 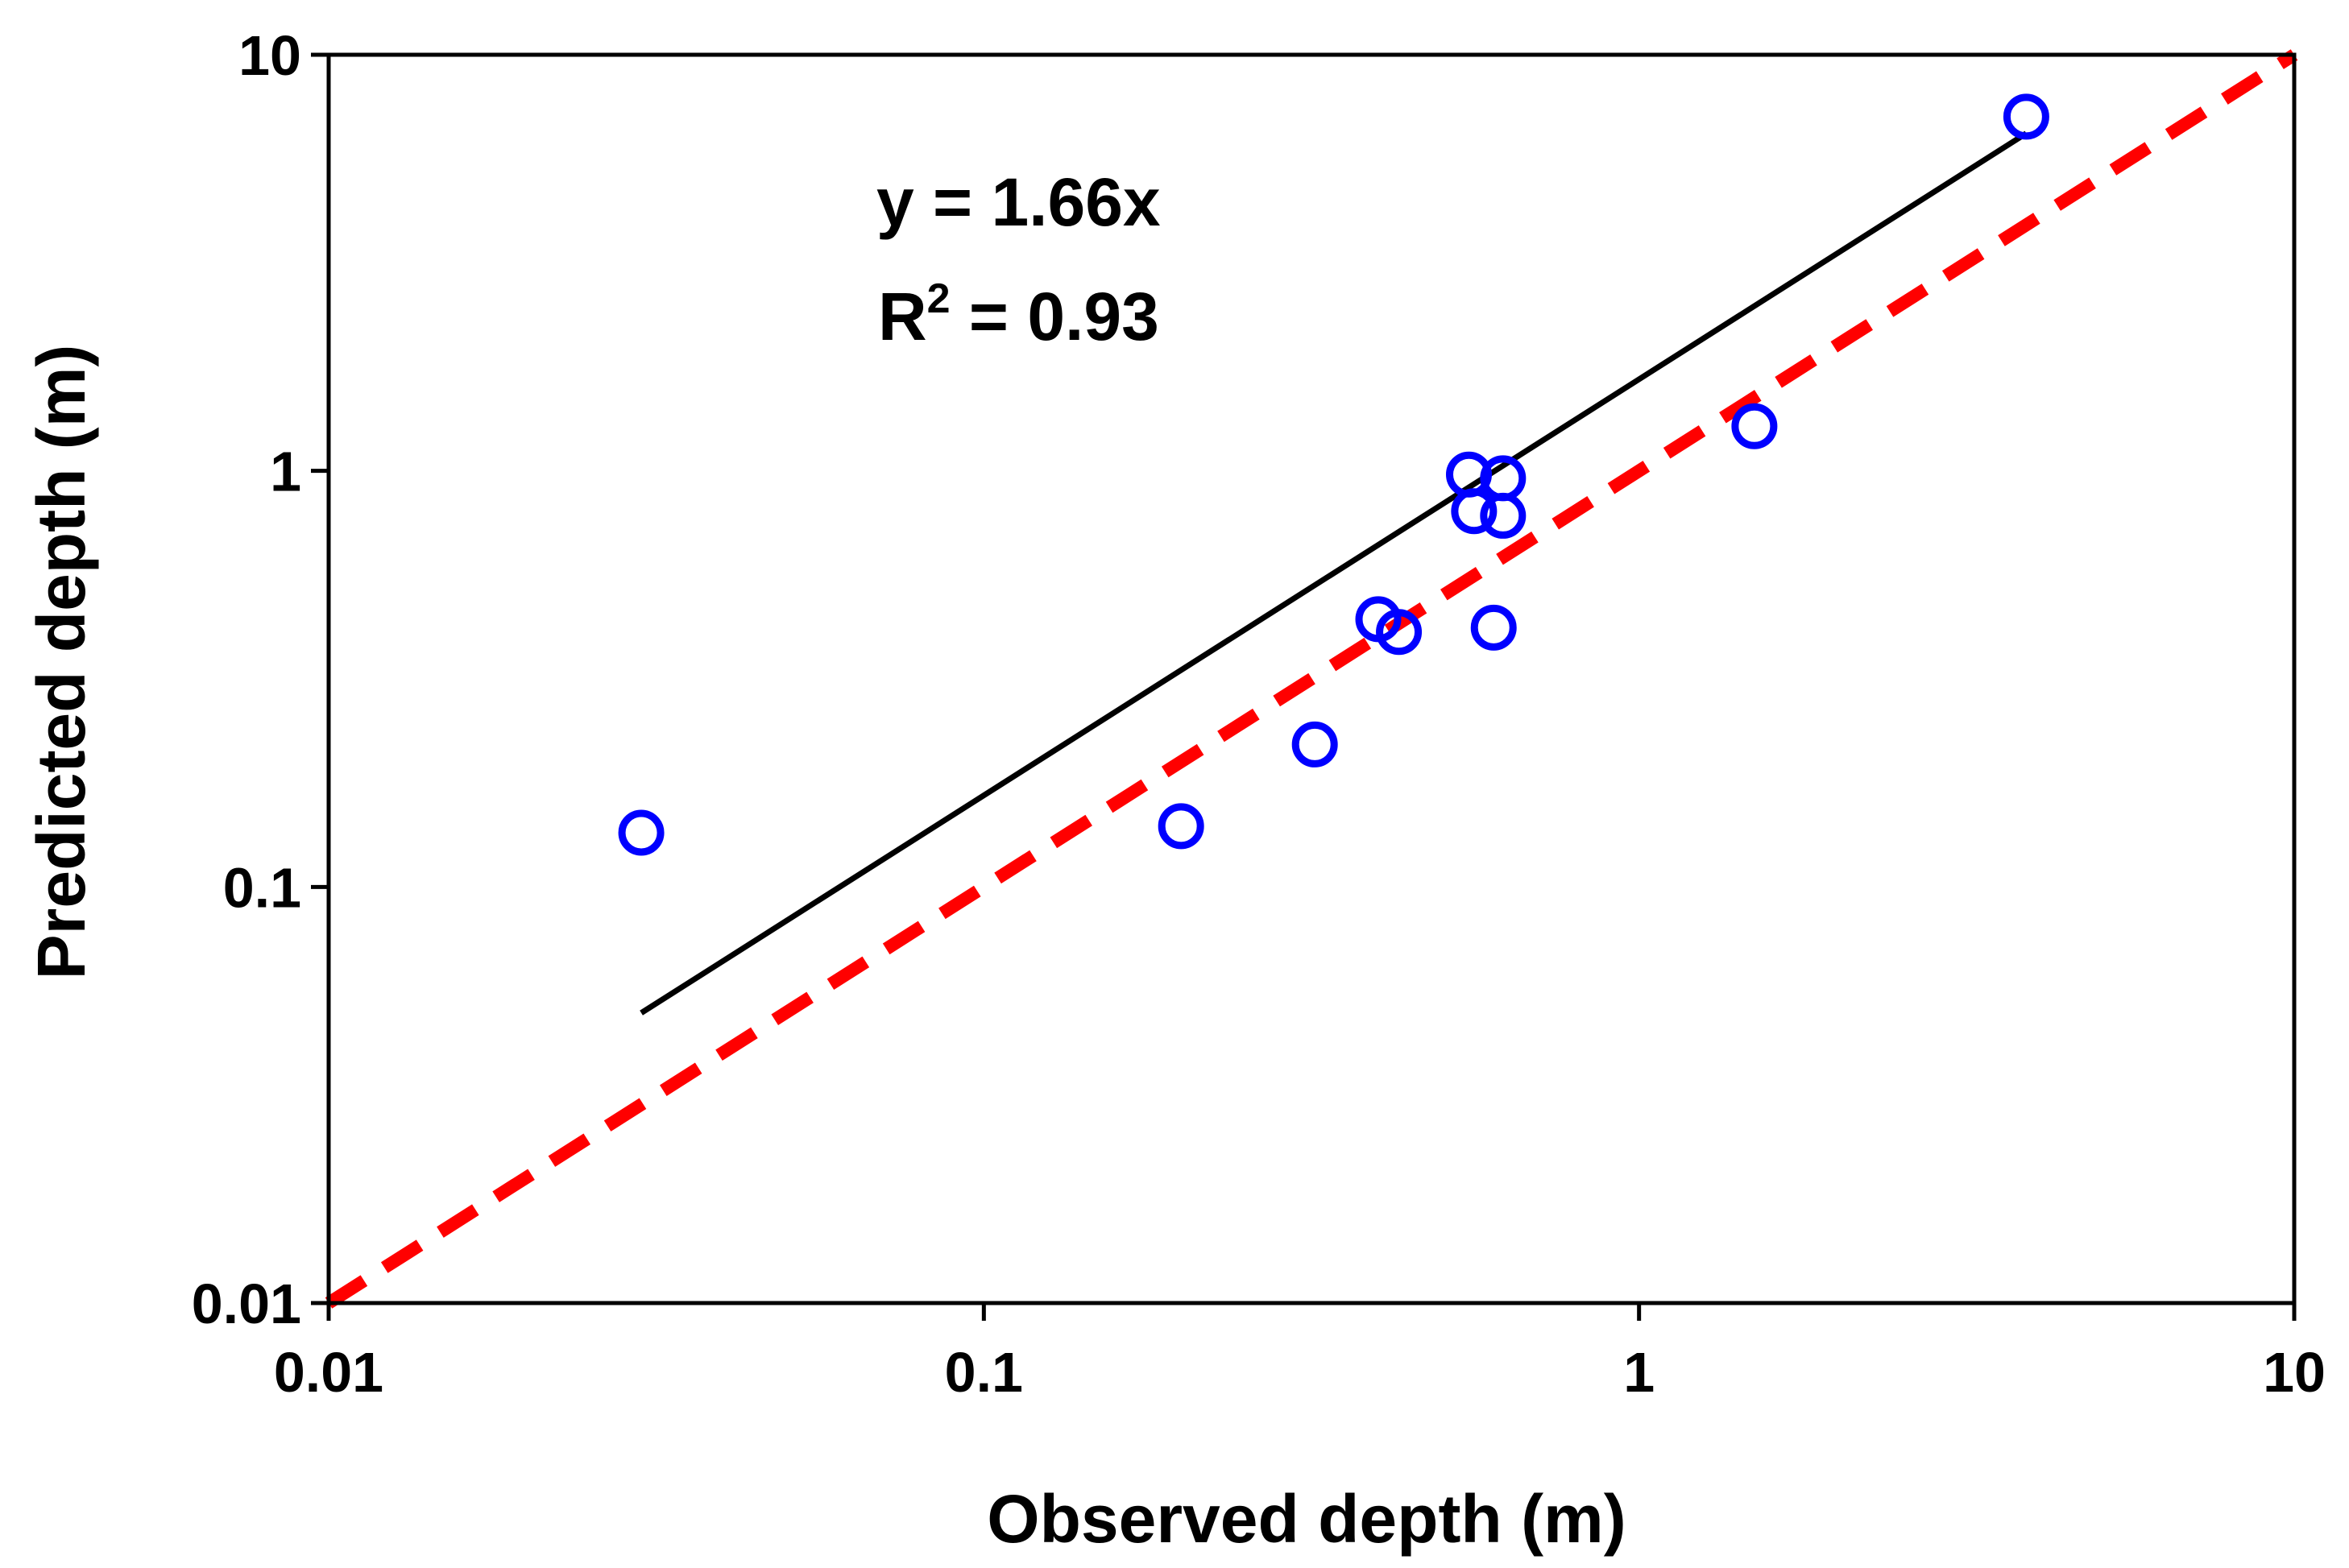 What do you see at coordinates (328, 1372) in the screenshot?
I see `x-tick-label: 0.01` at bounding box center [328, 1372].